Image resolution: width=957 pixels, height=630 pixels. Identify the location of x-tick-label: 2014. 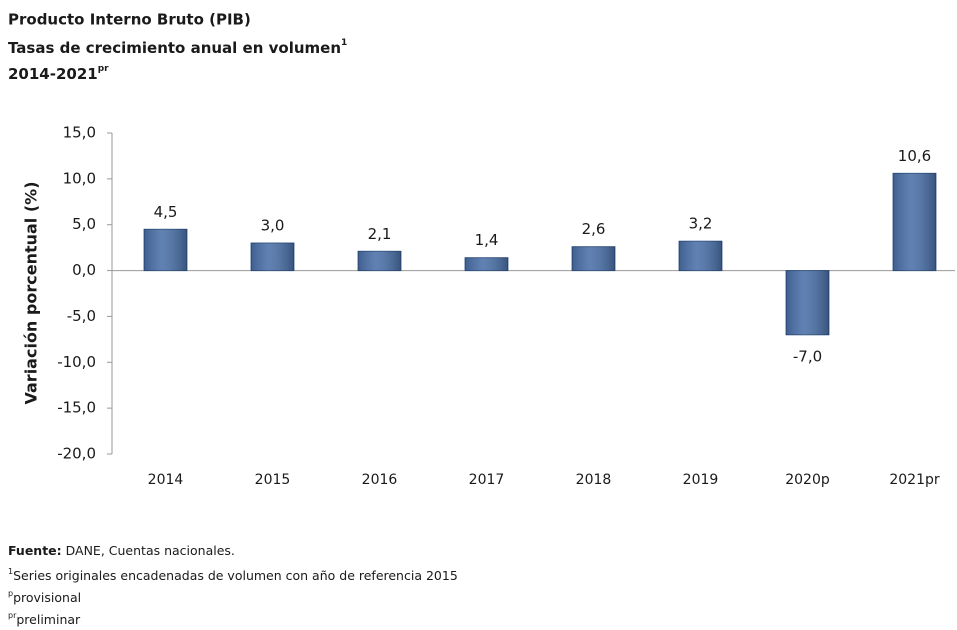
(166, 480).